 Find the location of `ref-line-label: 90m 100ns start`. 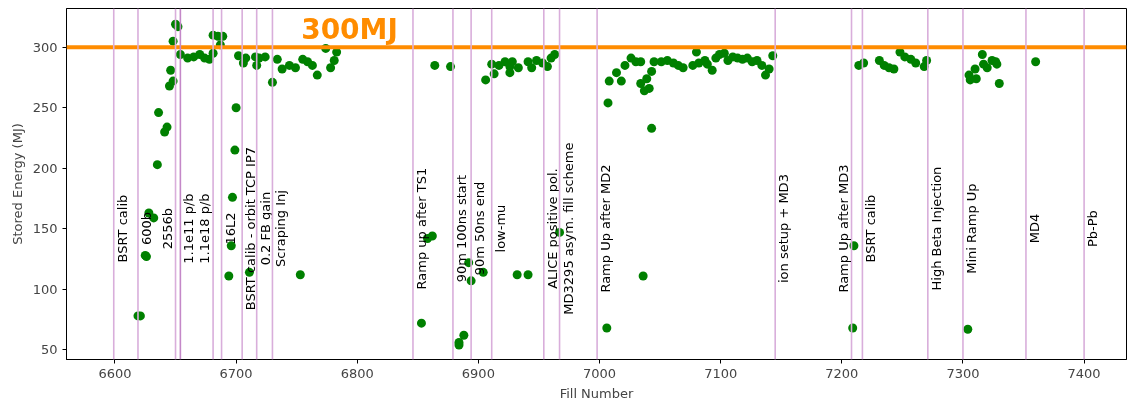

ref-line-label: 90m 100ns start is located at coordinates (461, 228).